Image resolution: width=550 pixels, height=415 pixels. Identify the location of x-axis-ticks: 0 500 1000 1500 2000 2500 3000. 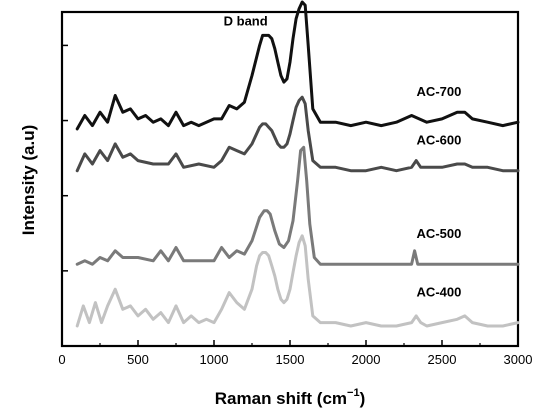
(295, 353).